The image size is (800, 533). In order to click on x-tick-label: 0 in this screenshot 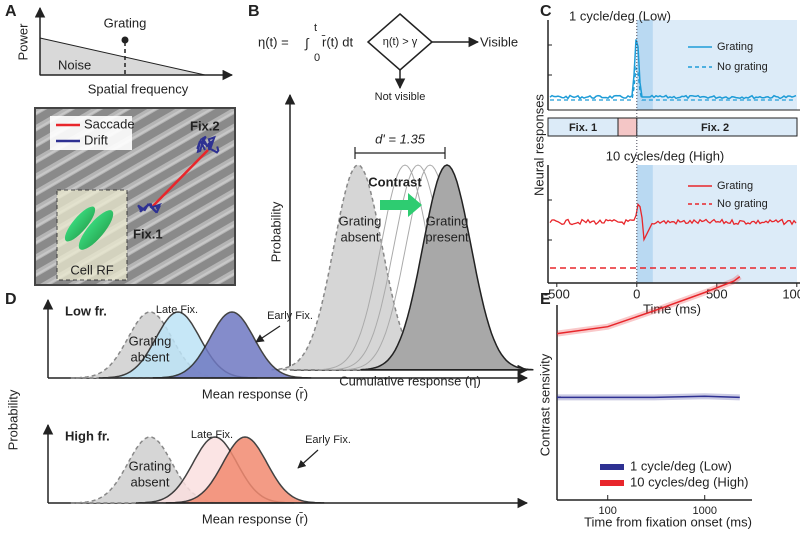, I will do `click(636, 293)`.